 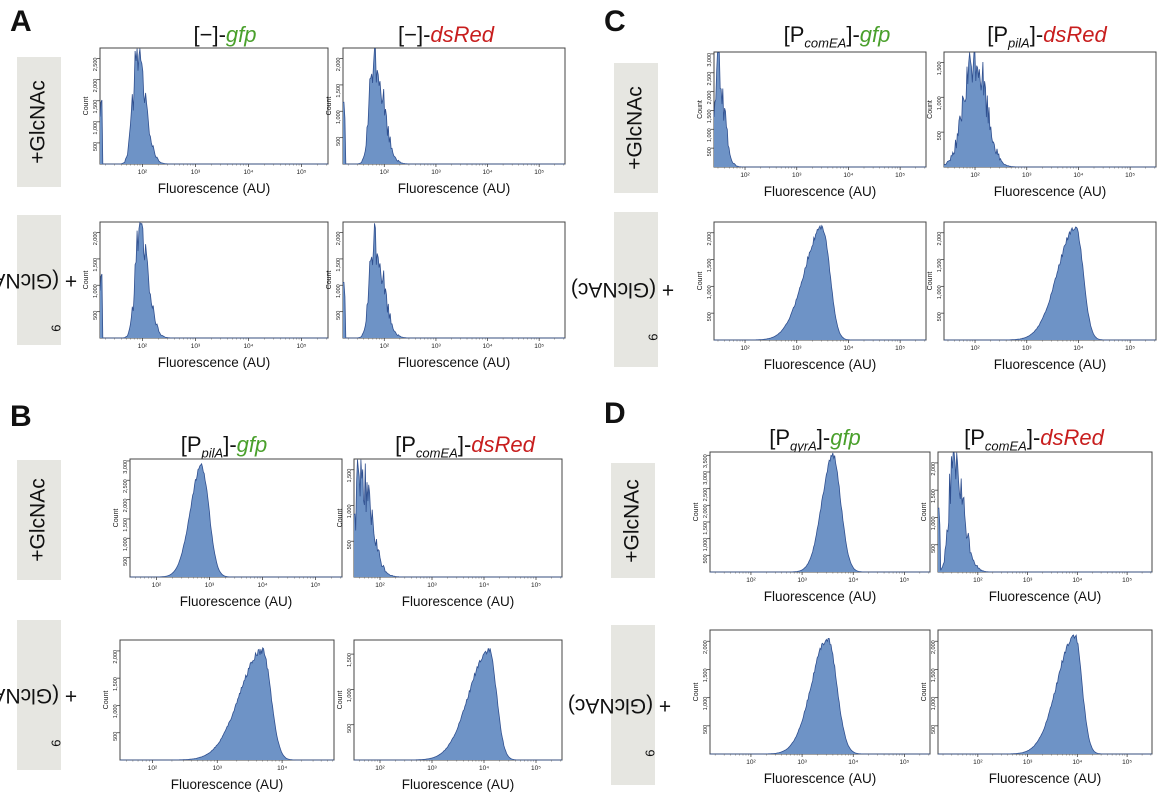 I want to click on row-label-glcnac-c: +GlcNAc, so click(x=636, y=128).